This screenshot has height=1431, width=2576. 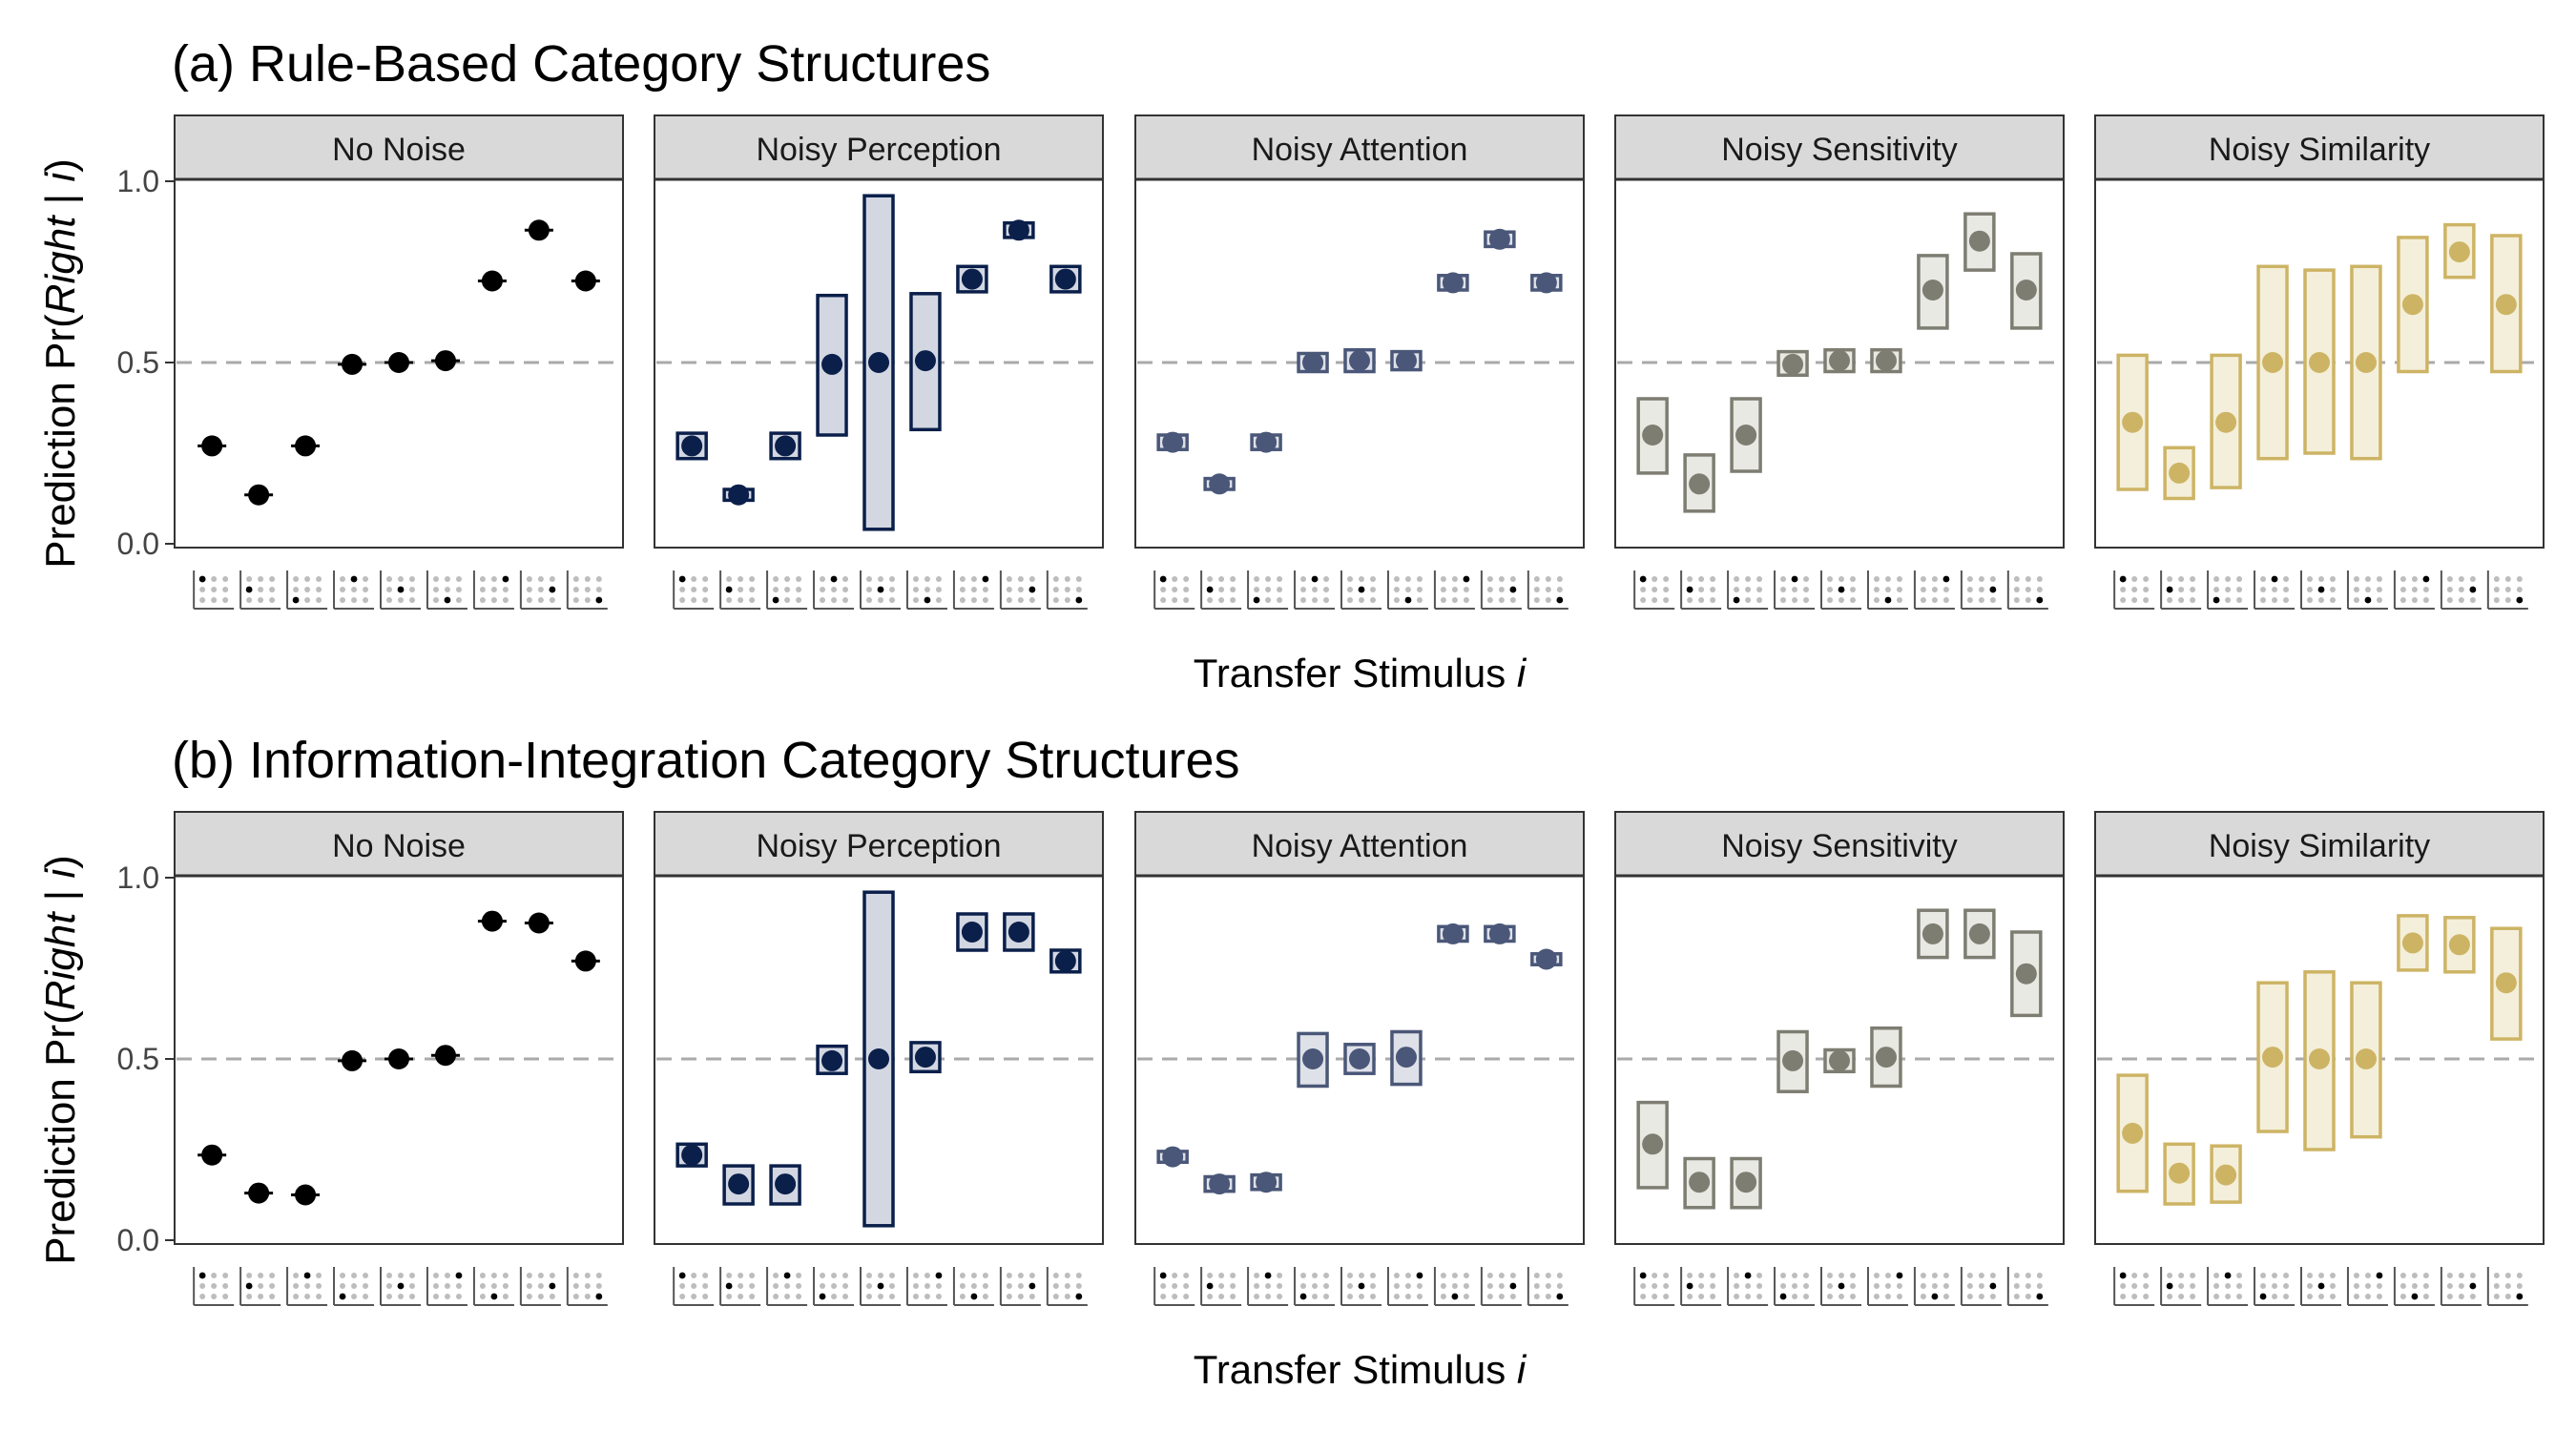 What do you see at coordinates (60, 363) in the screenshot?
I see `y-axis-label: Prediction Pr(Right | i)` at bounding box center [60, 363].